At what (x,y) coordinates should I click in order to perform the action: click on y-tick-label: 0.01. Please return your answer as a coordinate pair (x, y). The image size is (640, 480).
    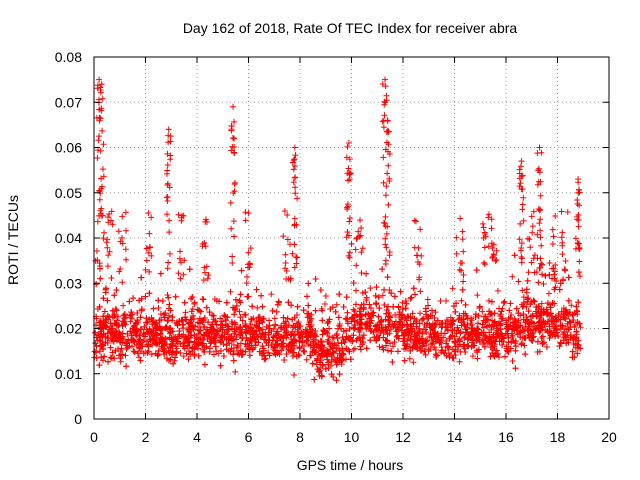
    Looking at the image, I should click on (68, 374).